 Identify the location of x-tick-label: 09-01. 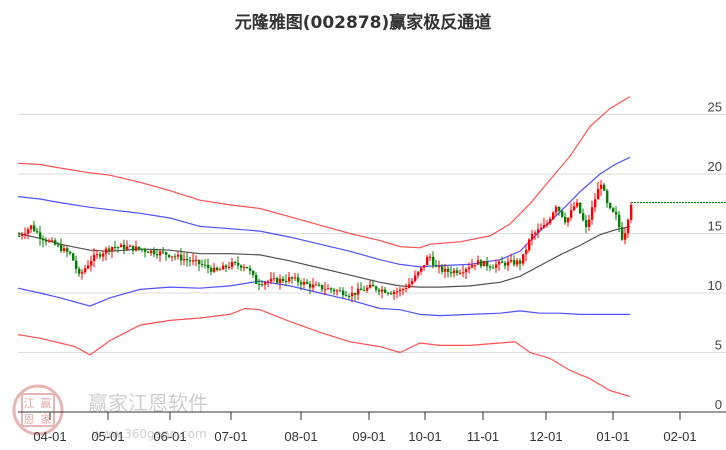
(368, 436).